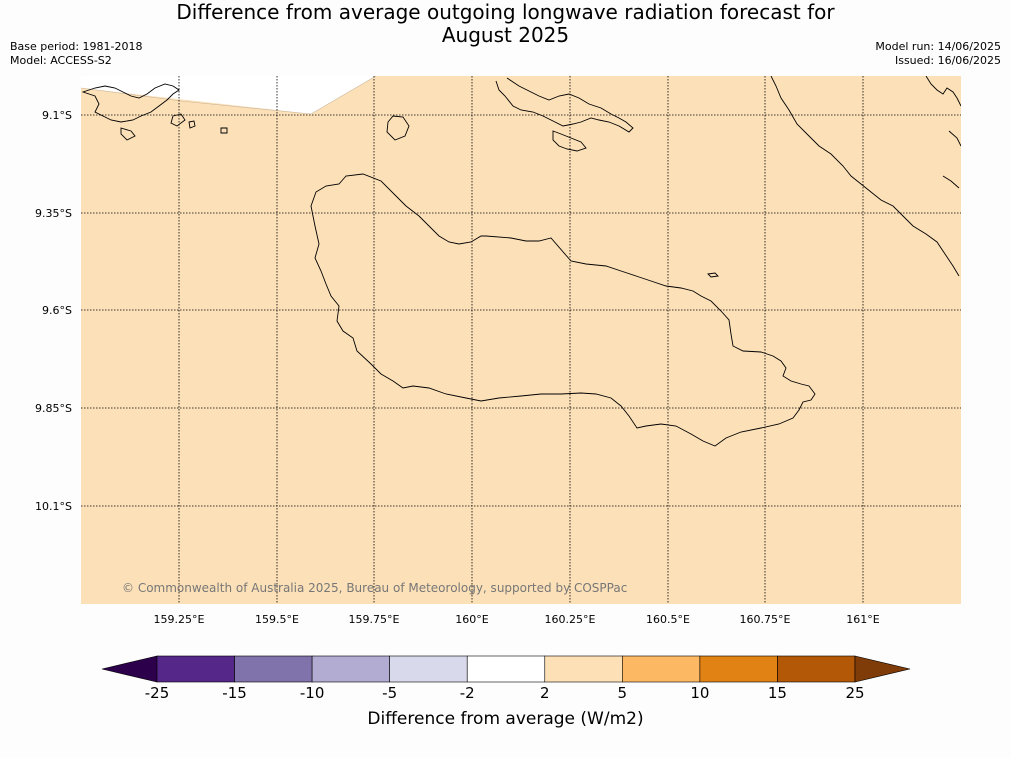 Image resolution: width=1011 pixels, height=758 pixels. I want to click on issued-date: Issued: 16/06/2025, so click(947, 60).